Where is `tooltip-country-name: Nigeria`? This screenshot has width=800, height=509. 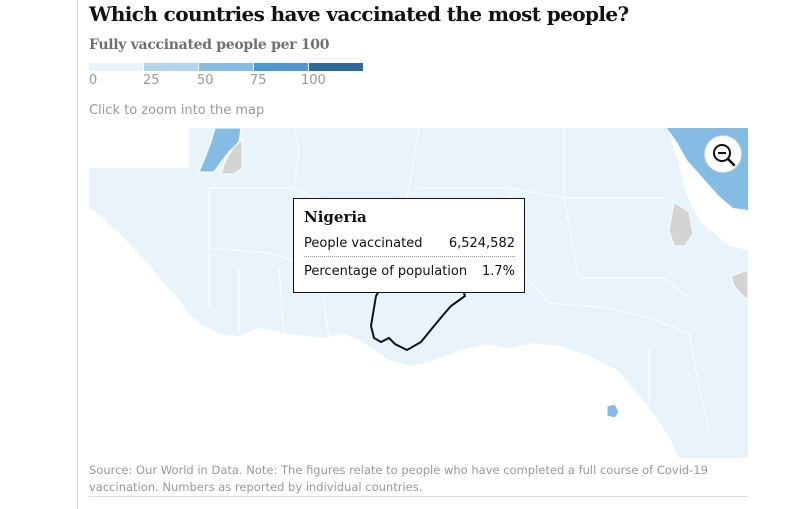 tooltip-country-name: Nigeria is located at coordinates (335, 217).